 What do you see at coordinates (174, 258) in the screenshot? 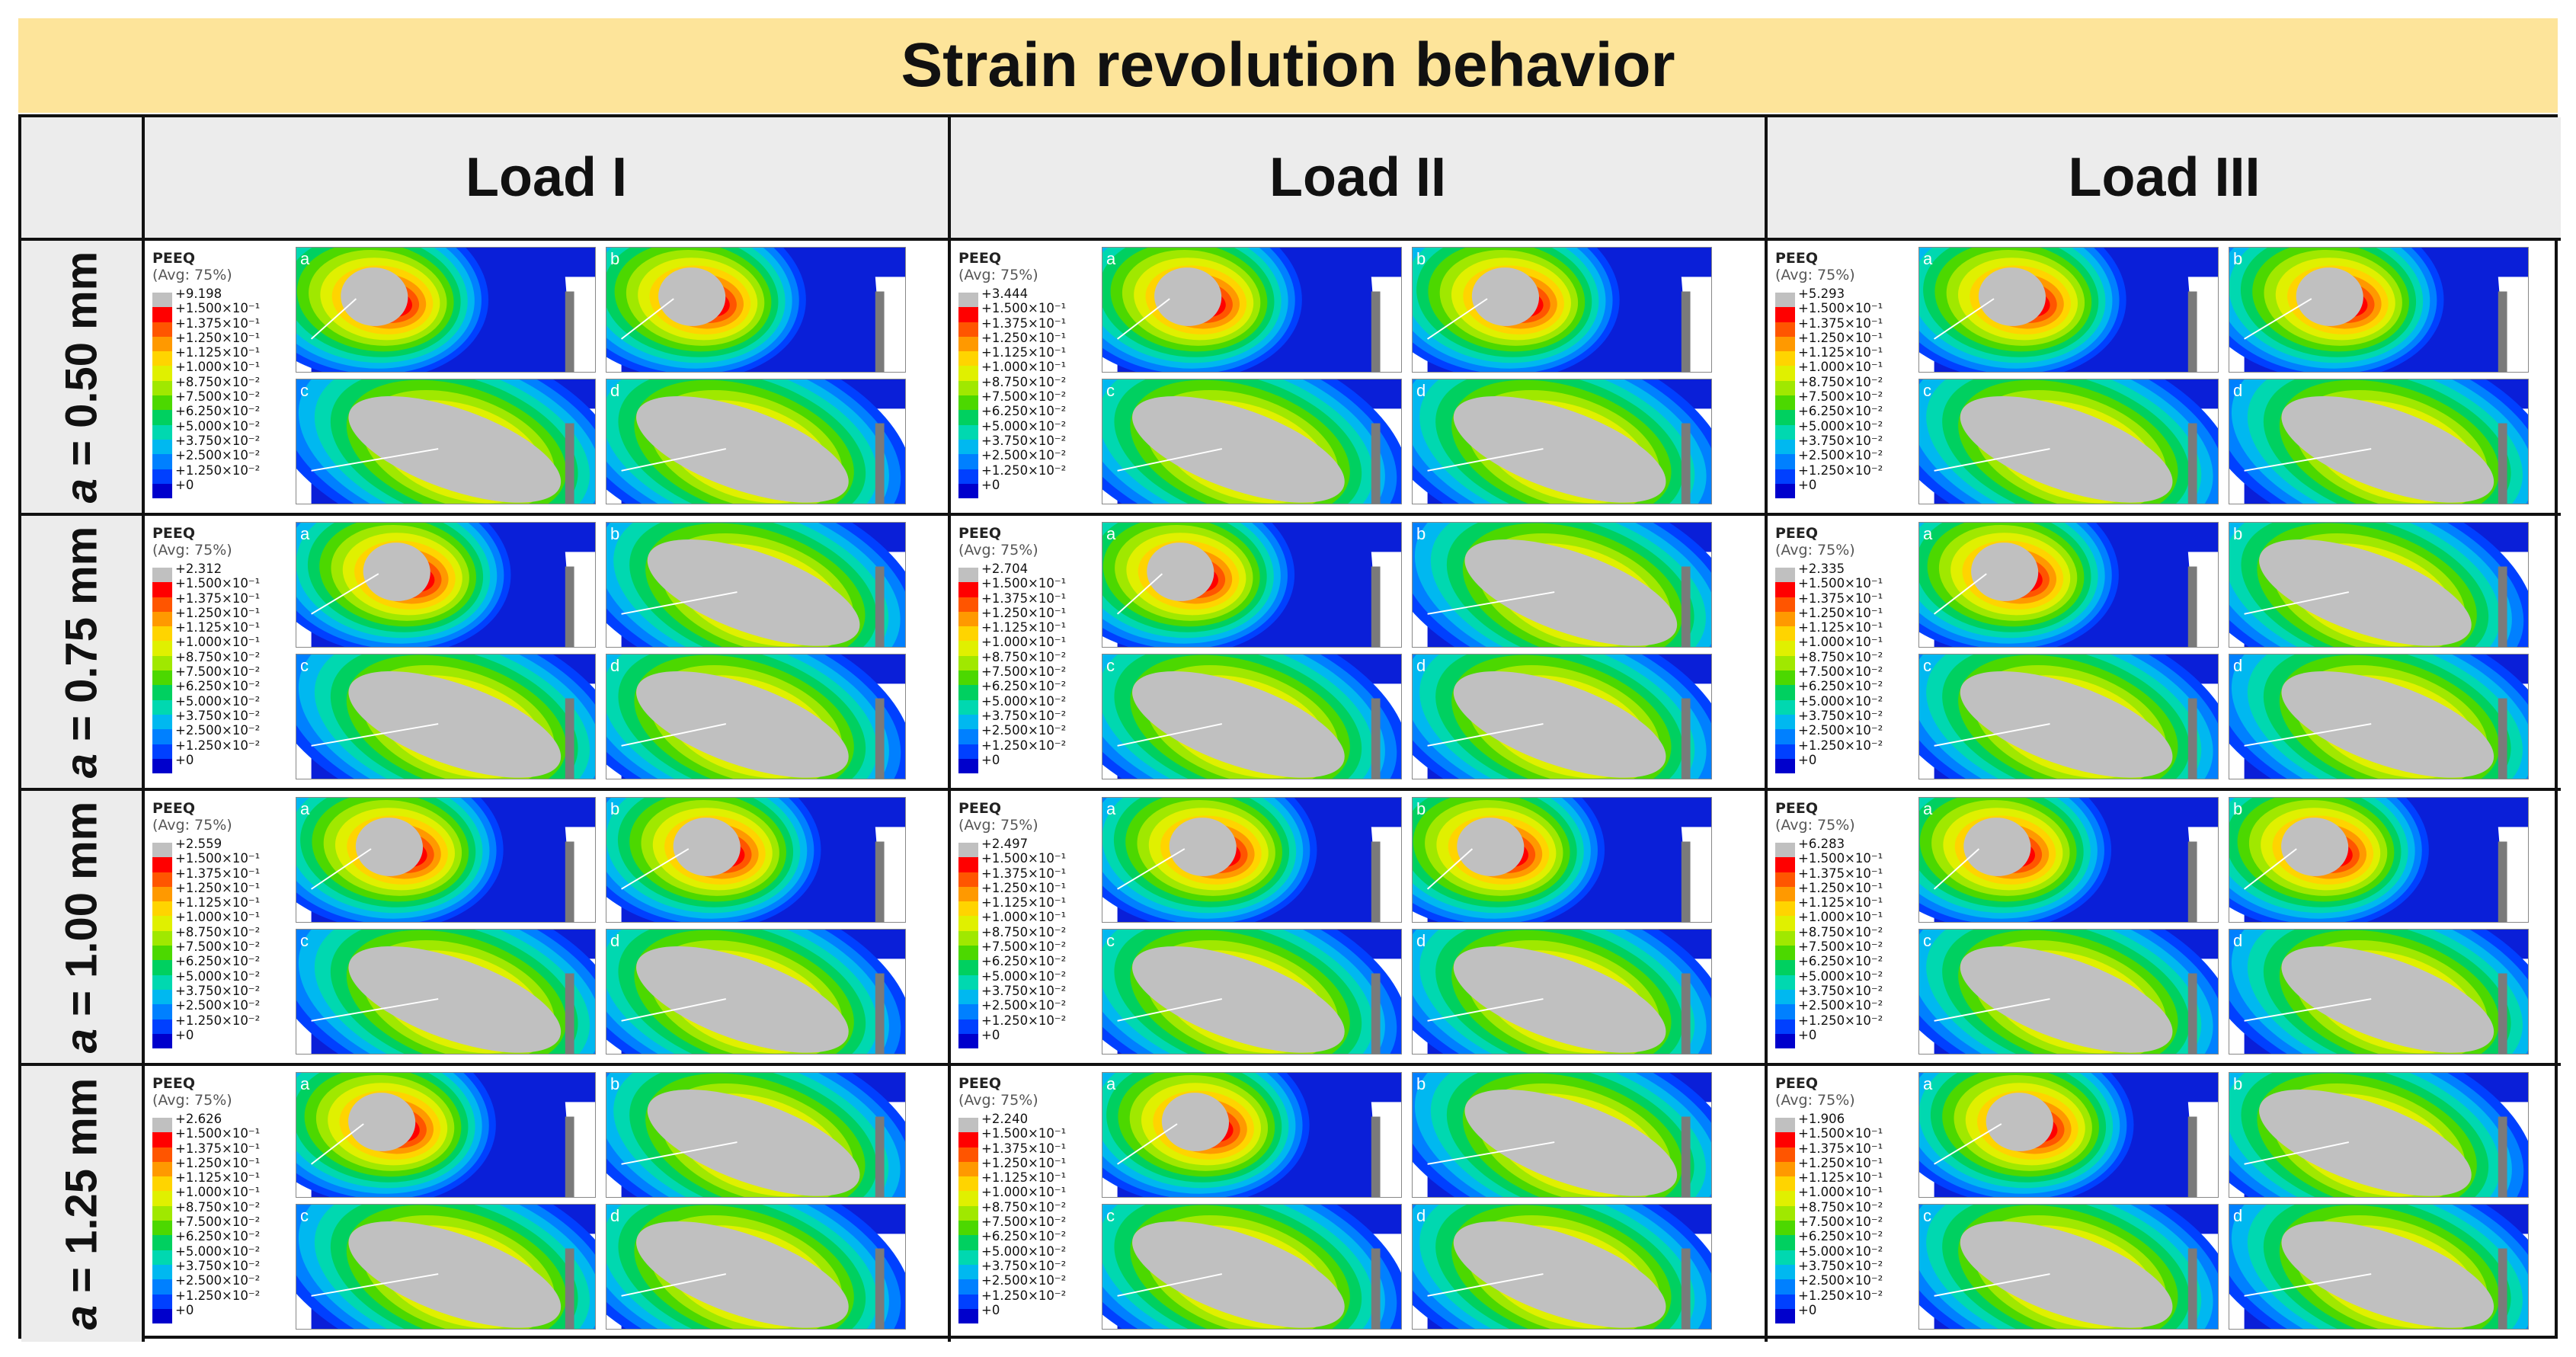
I see `legend-title: PEEQ` at bounding box center [174, 258].